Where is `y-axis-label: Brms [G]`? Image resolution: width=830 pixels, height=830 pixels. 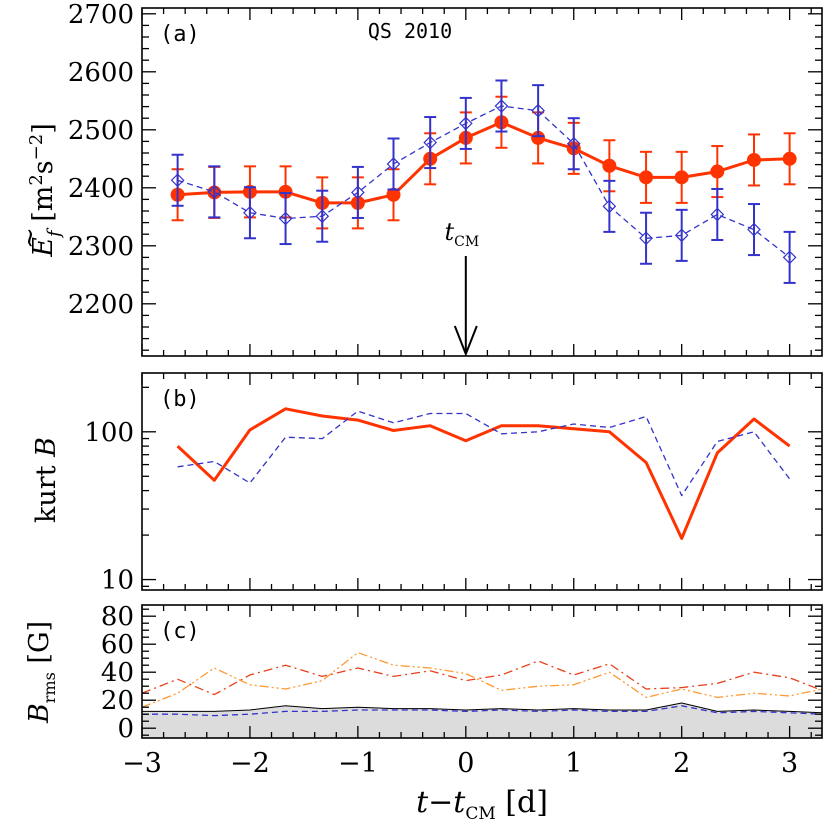 y-axis-label: Brms [G] is located at coordinates (41, 672).